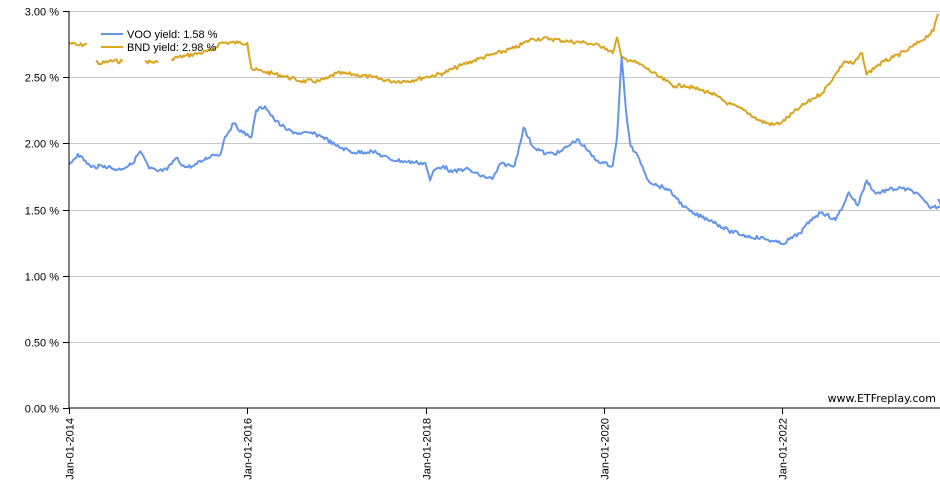 The image size is (940, 500). What do you see at coordinates (71, 449) in the screenshot?
I see `x-tick-label: Jan-01-2014` at bounding box center [71, 449].